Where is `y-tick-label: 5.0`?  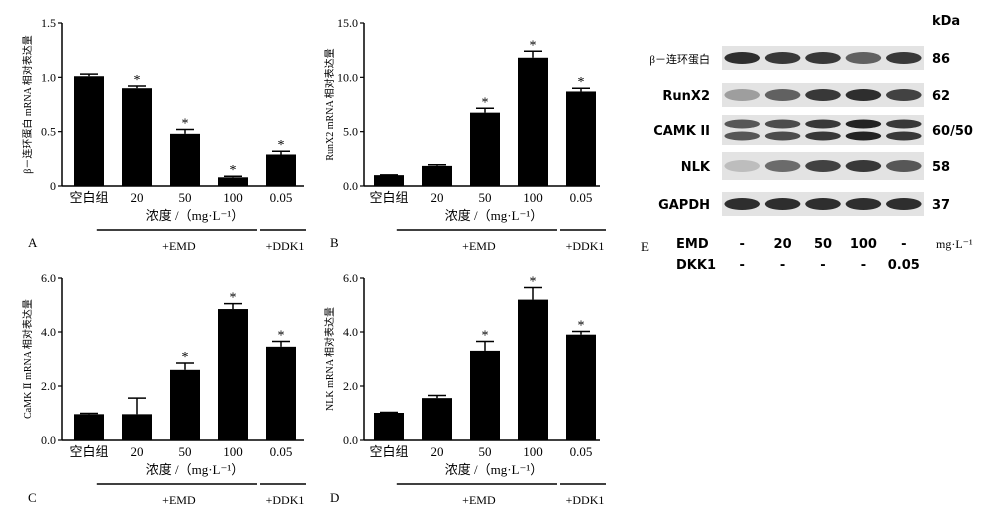
y-tick-label: 5.0 is located at coordinates (350, 132).